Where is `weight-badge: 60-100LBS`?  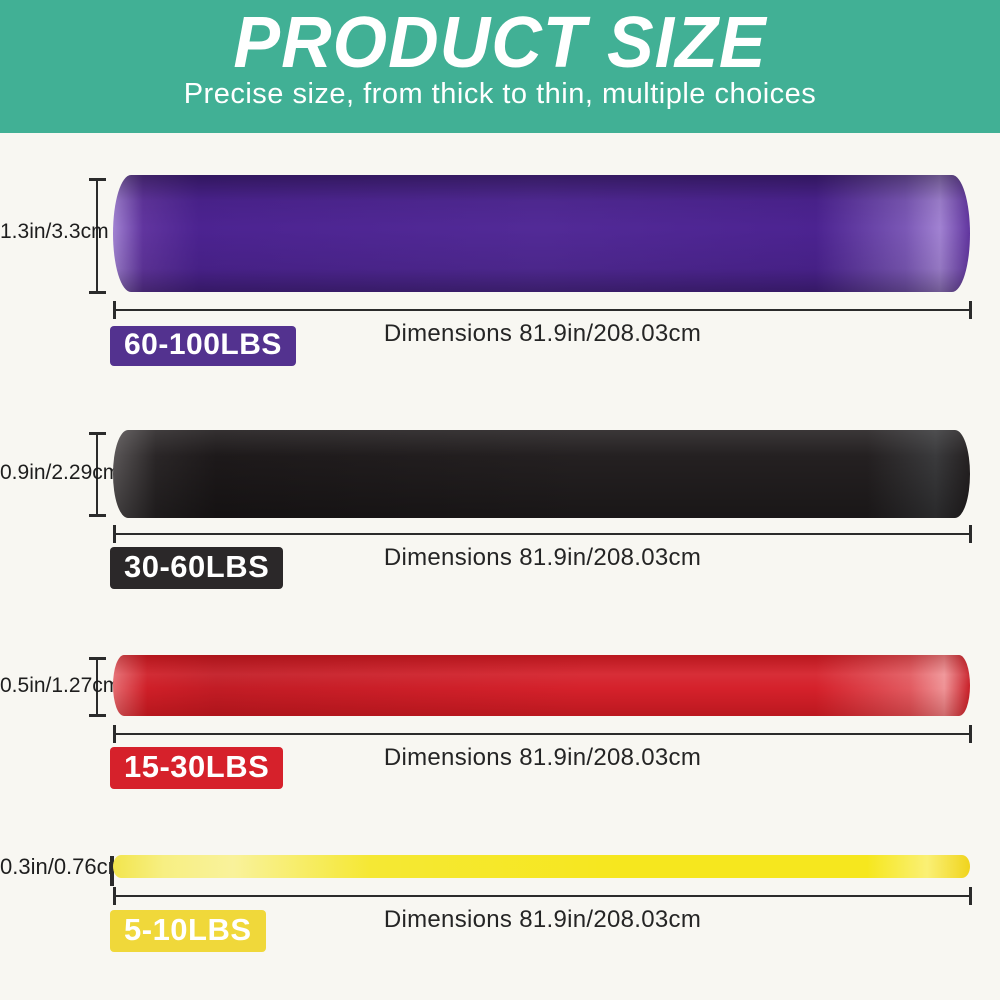 weight-badge: 60-100LBS is located at coordinates (203, 346).